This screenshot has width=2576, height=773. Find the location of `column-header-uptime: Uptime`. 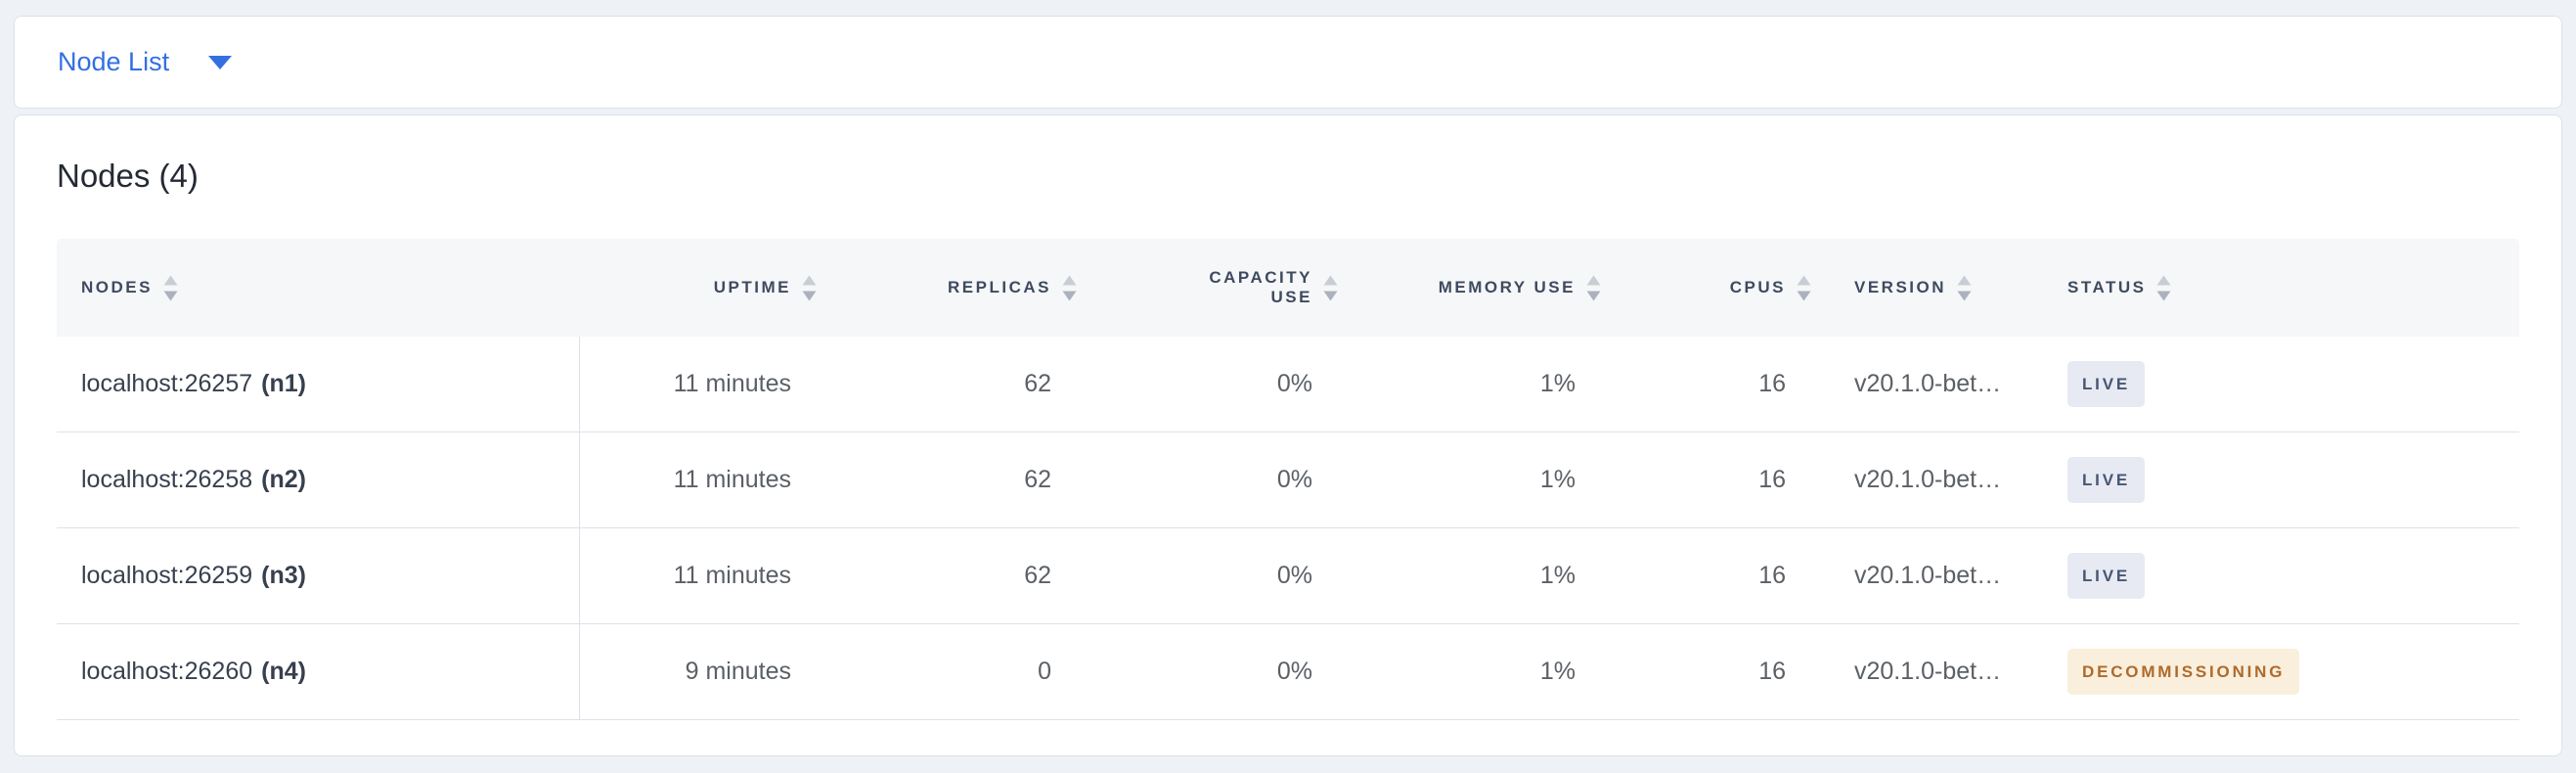

column-header-uptime: Uptime is located at coordinates (705, 288).